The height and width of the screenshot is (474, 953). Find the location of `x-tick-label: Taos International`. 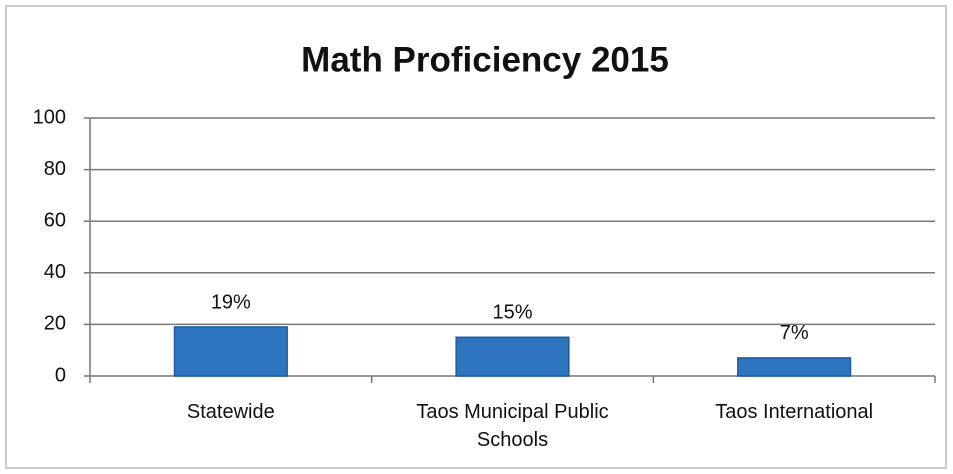

x-tick-label: Taos International is located at coordinates (794, 412).